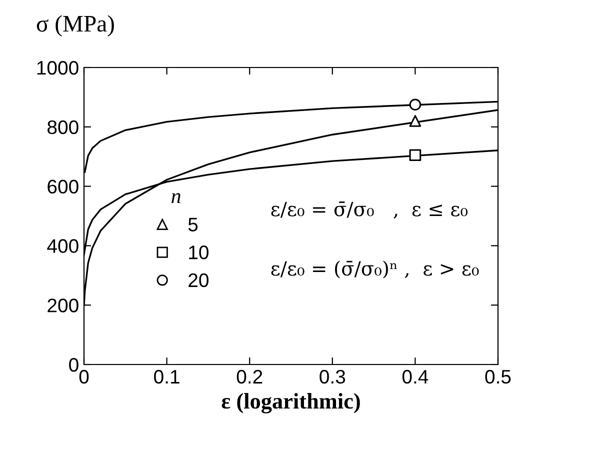  I want to click on legend-title: n, so click(176, 198).